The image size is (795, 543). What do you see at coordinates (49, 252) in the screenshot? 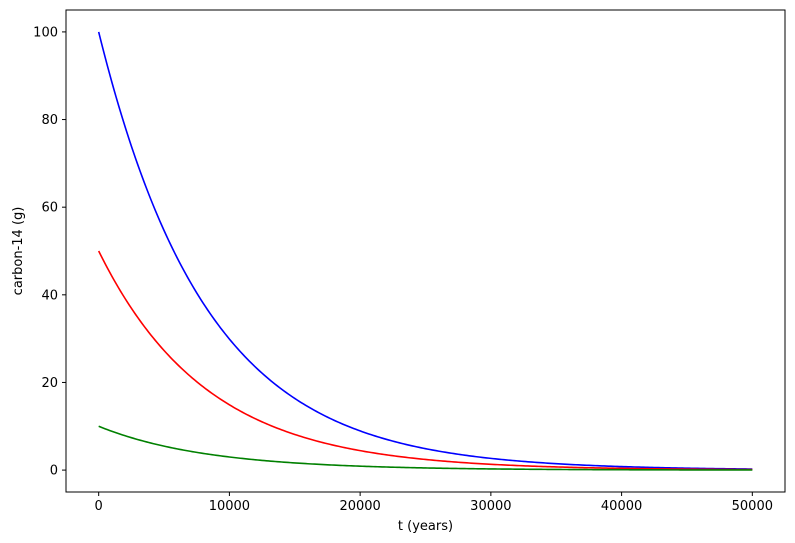
I see `y-axis-ticks: 0 20 40 60 80 100` at bounding box center [49, 252].